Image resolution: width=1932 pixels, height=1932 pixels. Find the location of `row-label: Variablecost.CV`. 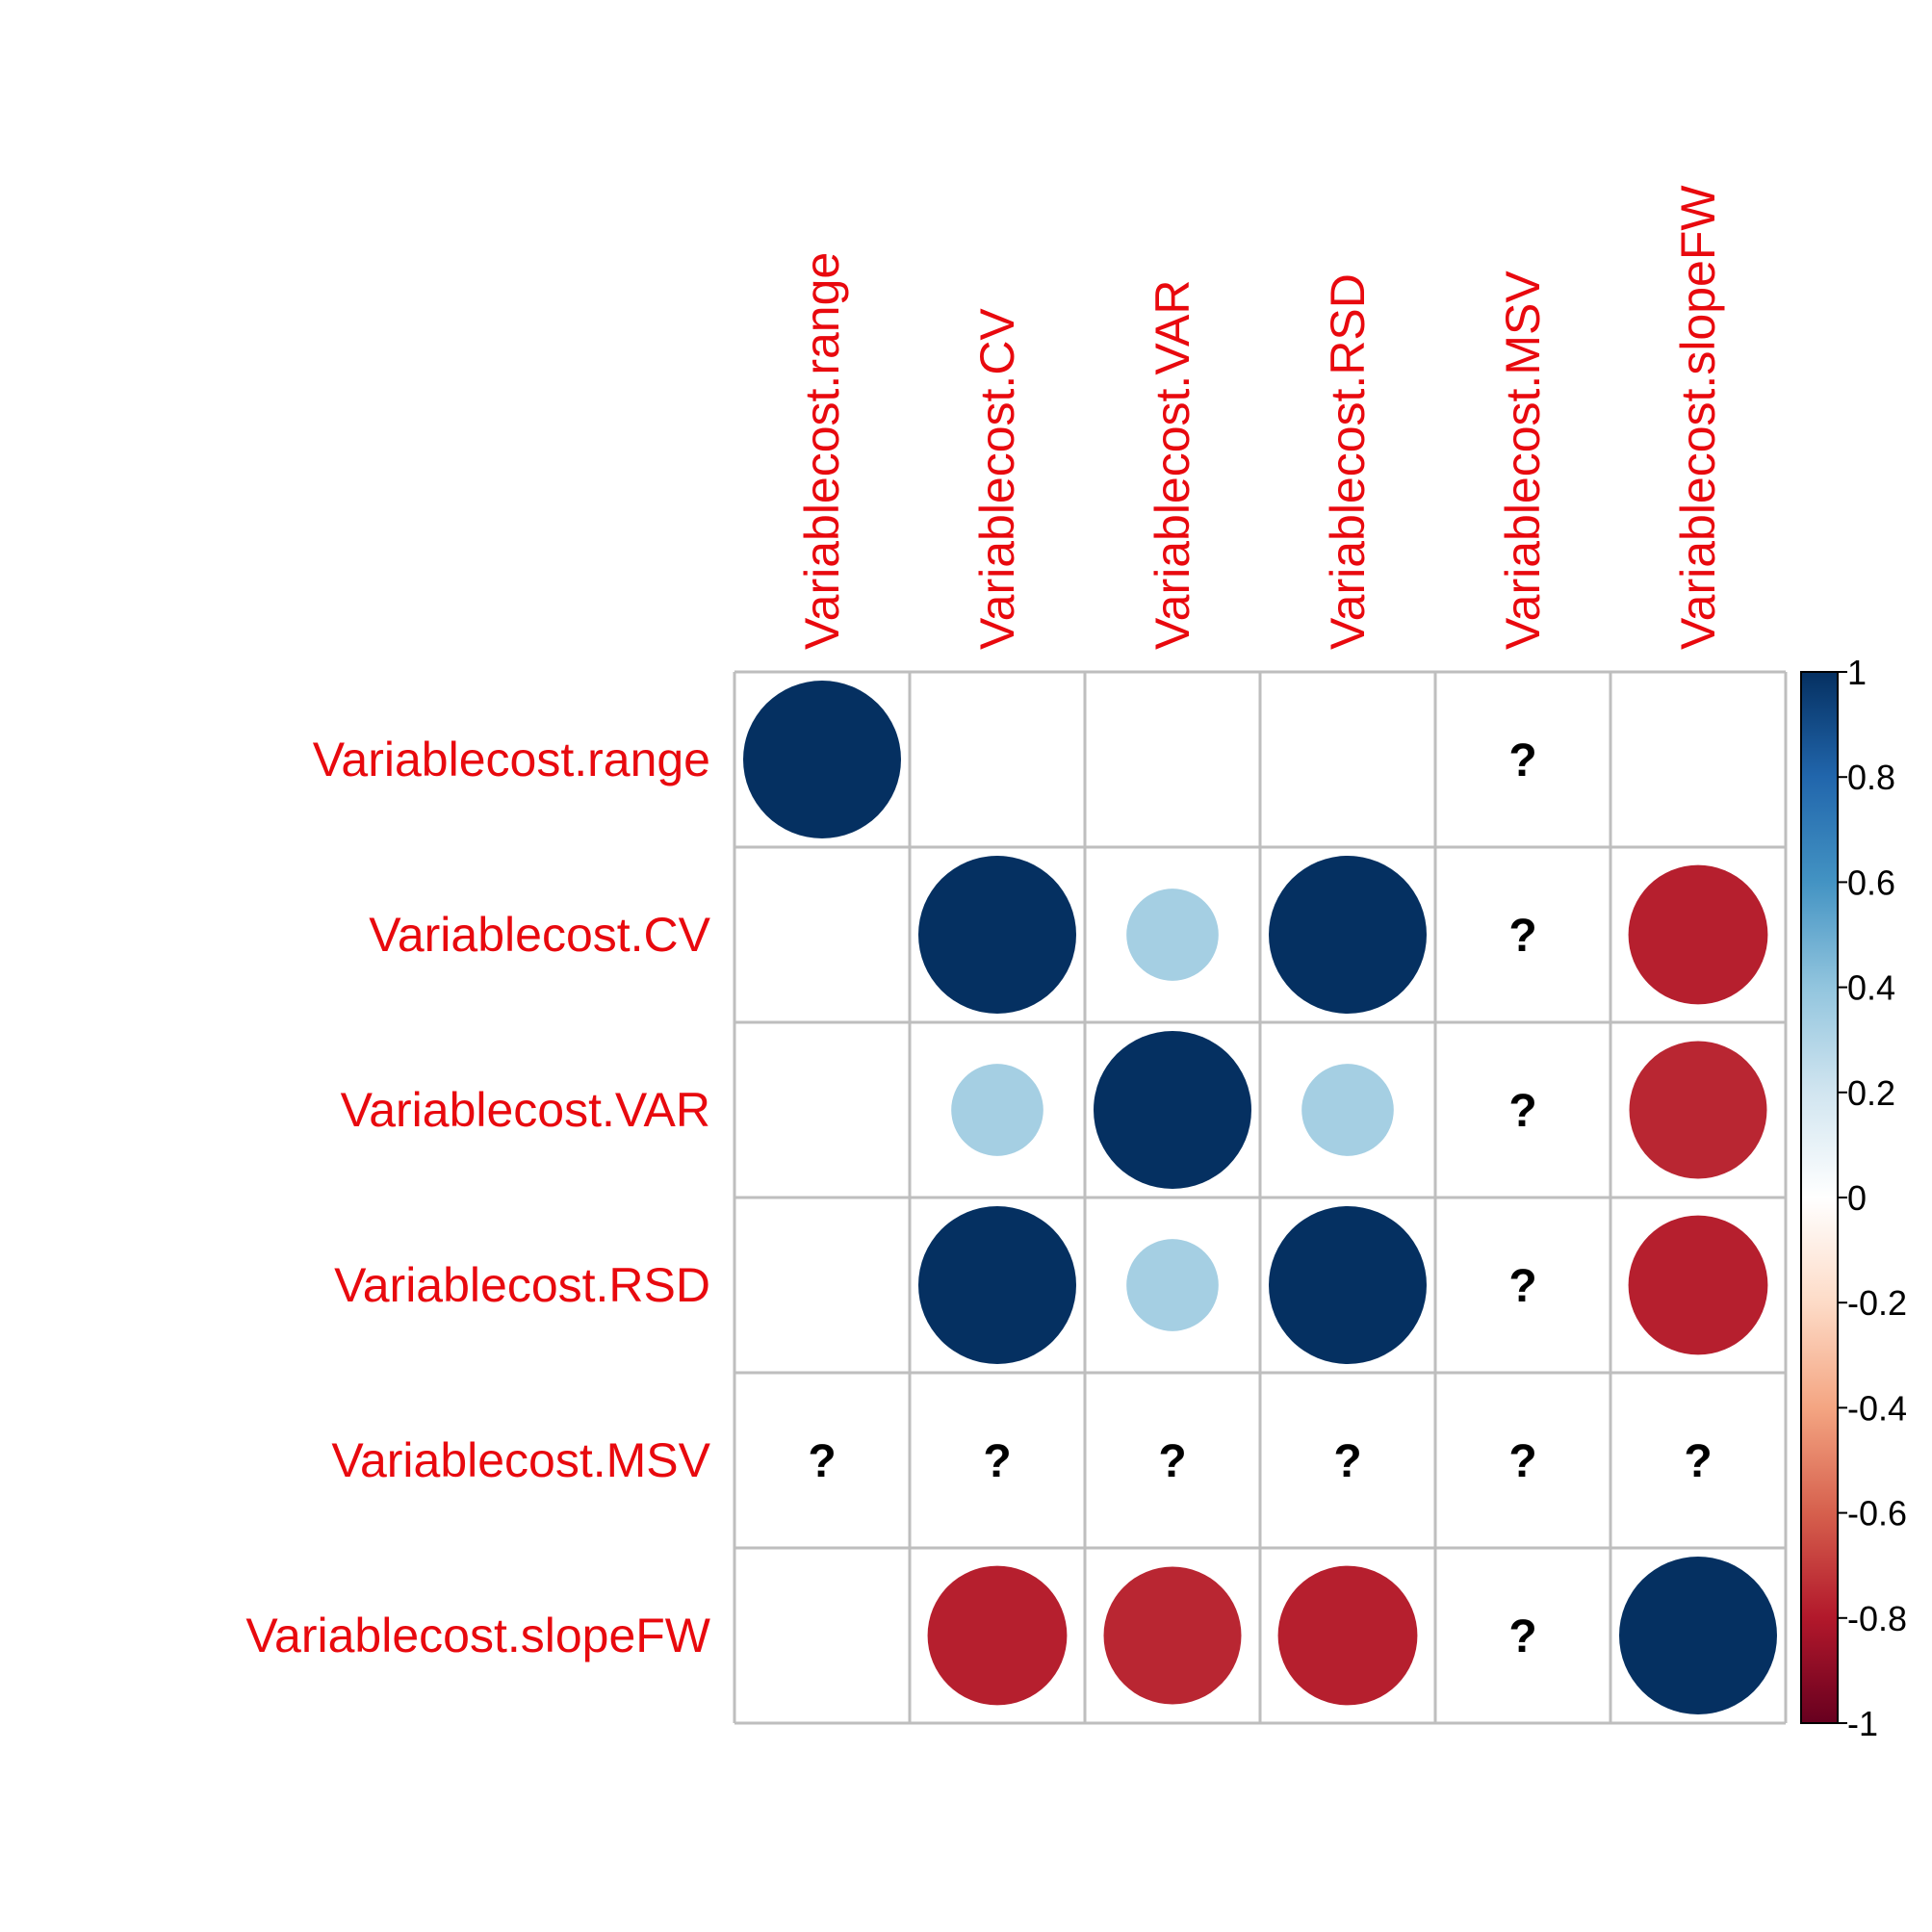

row-label: Variablecost.CV is located at coordinates (539, 935).